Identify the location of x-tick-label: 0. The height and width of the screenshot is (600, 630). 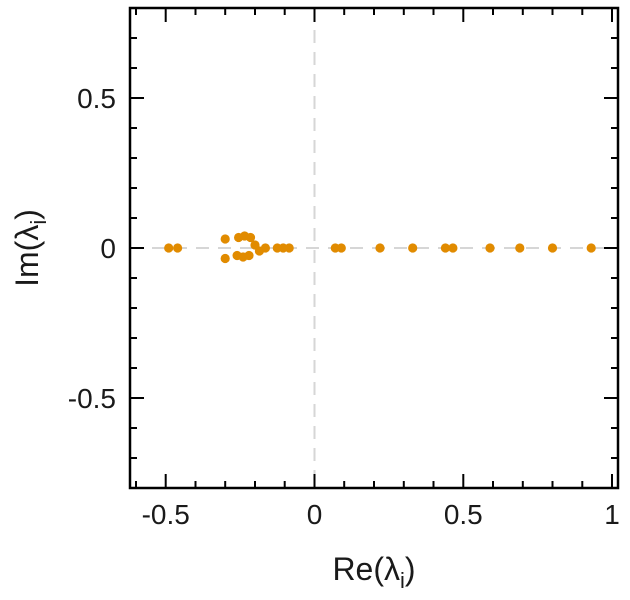
(315, 514).